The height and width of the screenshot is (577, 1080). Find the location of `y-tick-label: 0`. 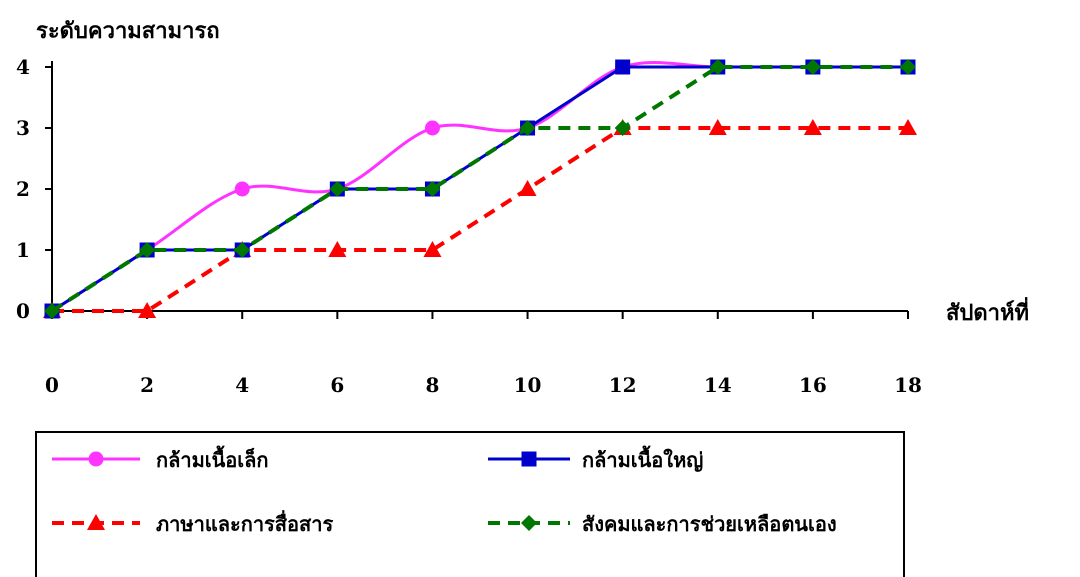

y-tick-label: 0 is located at coordinates (23, 311).